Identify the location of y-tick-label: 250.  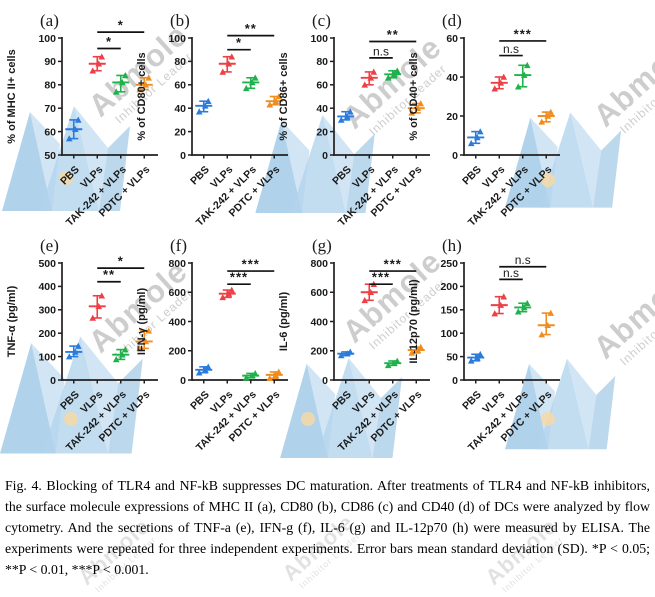
(449, 264).